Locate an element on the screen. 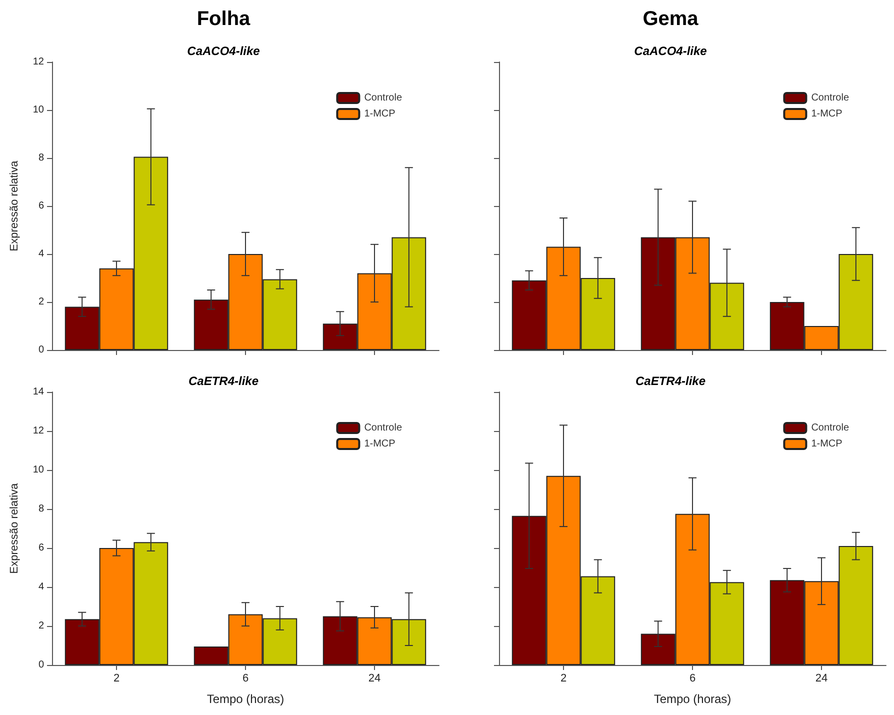 The width and height of the screenshot is (894, 715). chart-title: Folha is located at coordinates (224, 19).